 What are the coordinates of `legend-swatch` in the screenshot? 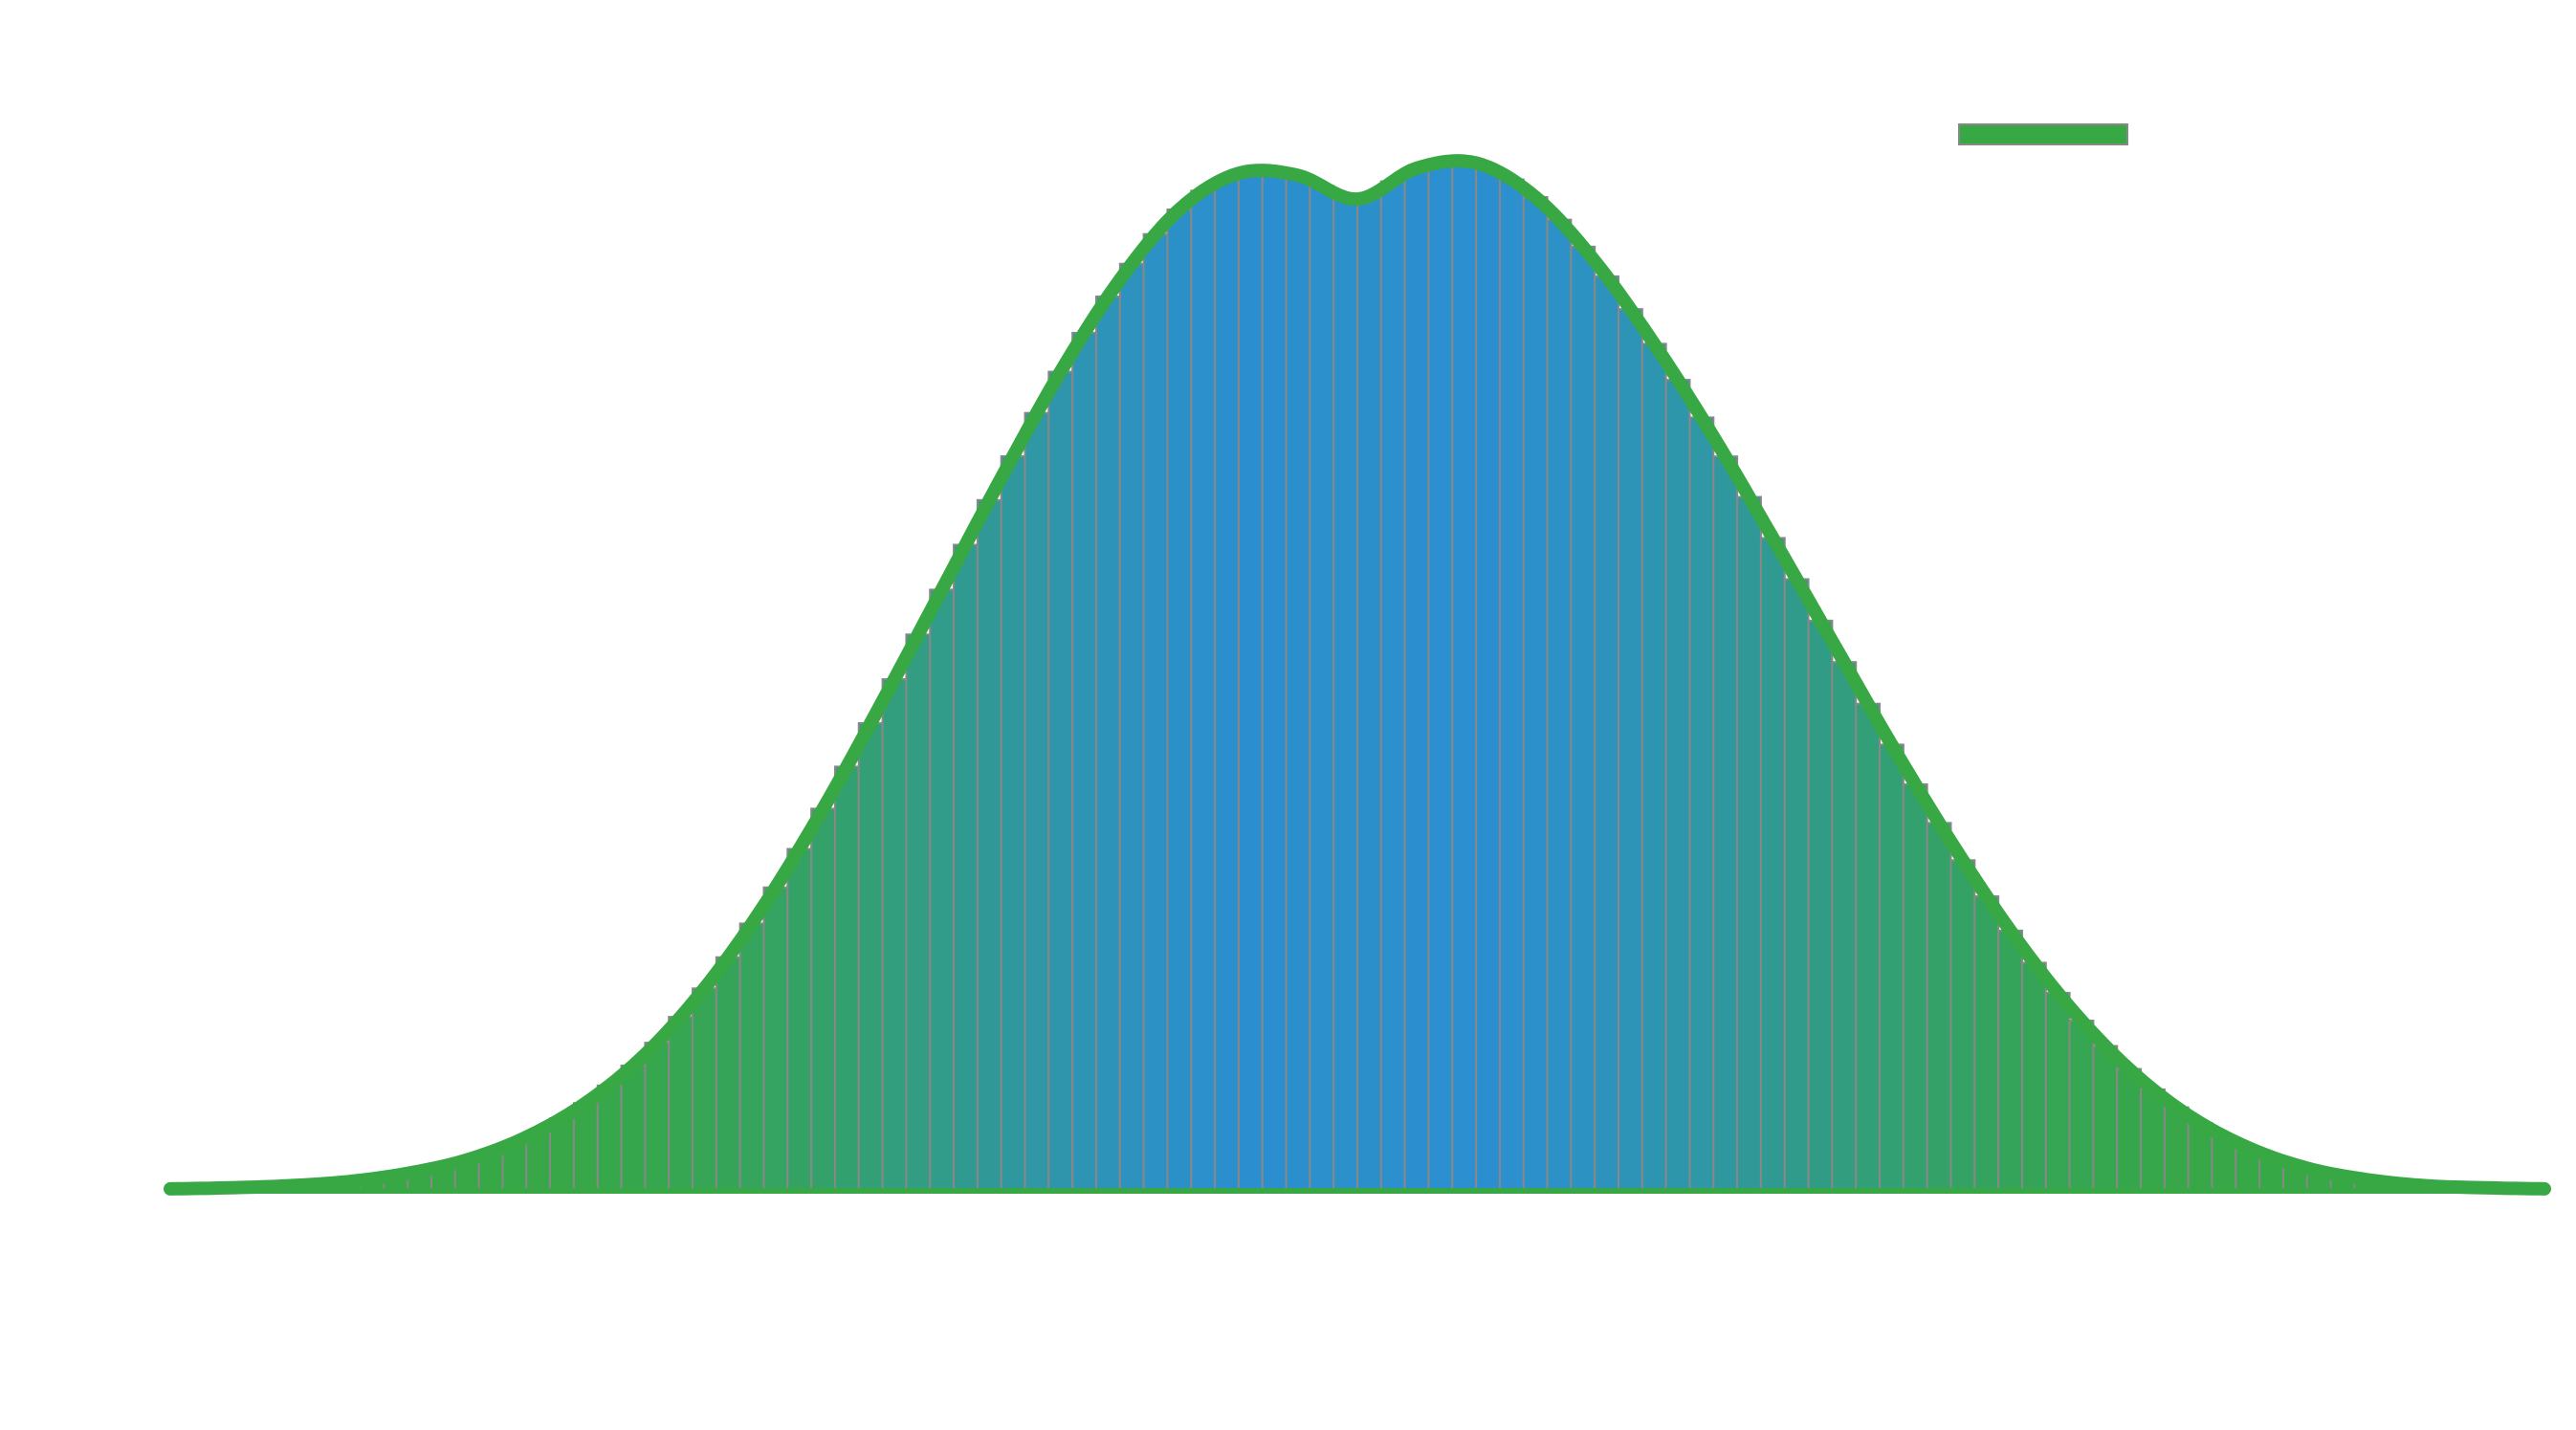 It's located at (2043, 134).